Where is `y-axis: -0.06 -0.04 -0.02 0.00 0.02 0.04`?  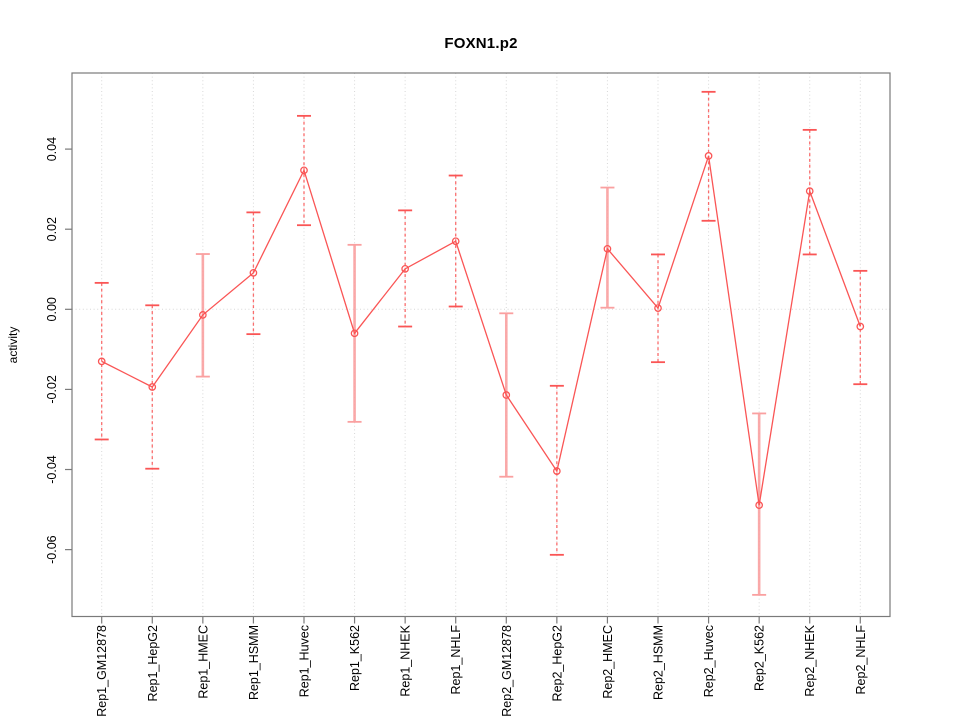
y-axis: -0.06 -0.04 -0.02 0.00 0.02 0.04 is located at coordinates (58, 350).